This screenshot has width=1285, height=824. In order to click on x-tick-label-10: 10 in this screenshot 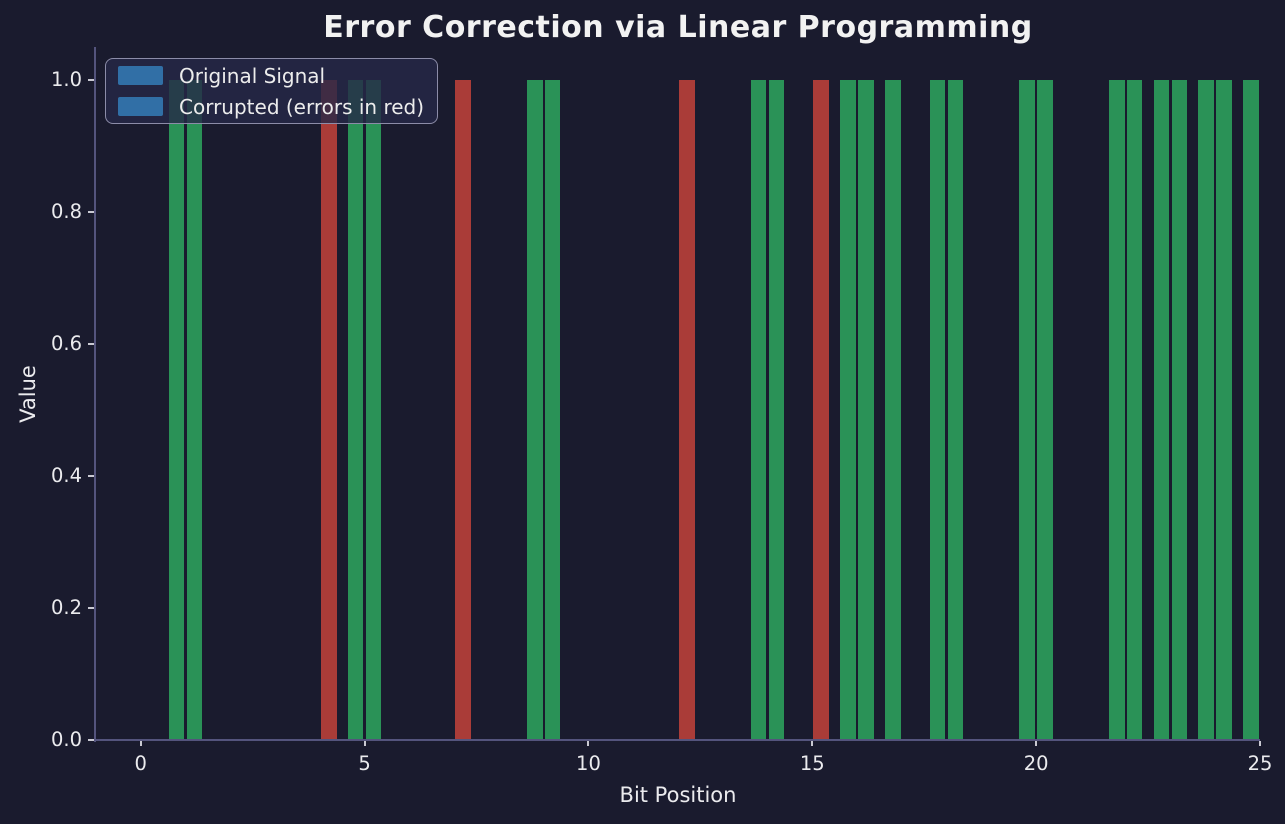, I will do `click(588, 763)`.